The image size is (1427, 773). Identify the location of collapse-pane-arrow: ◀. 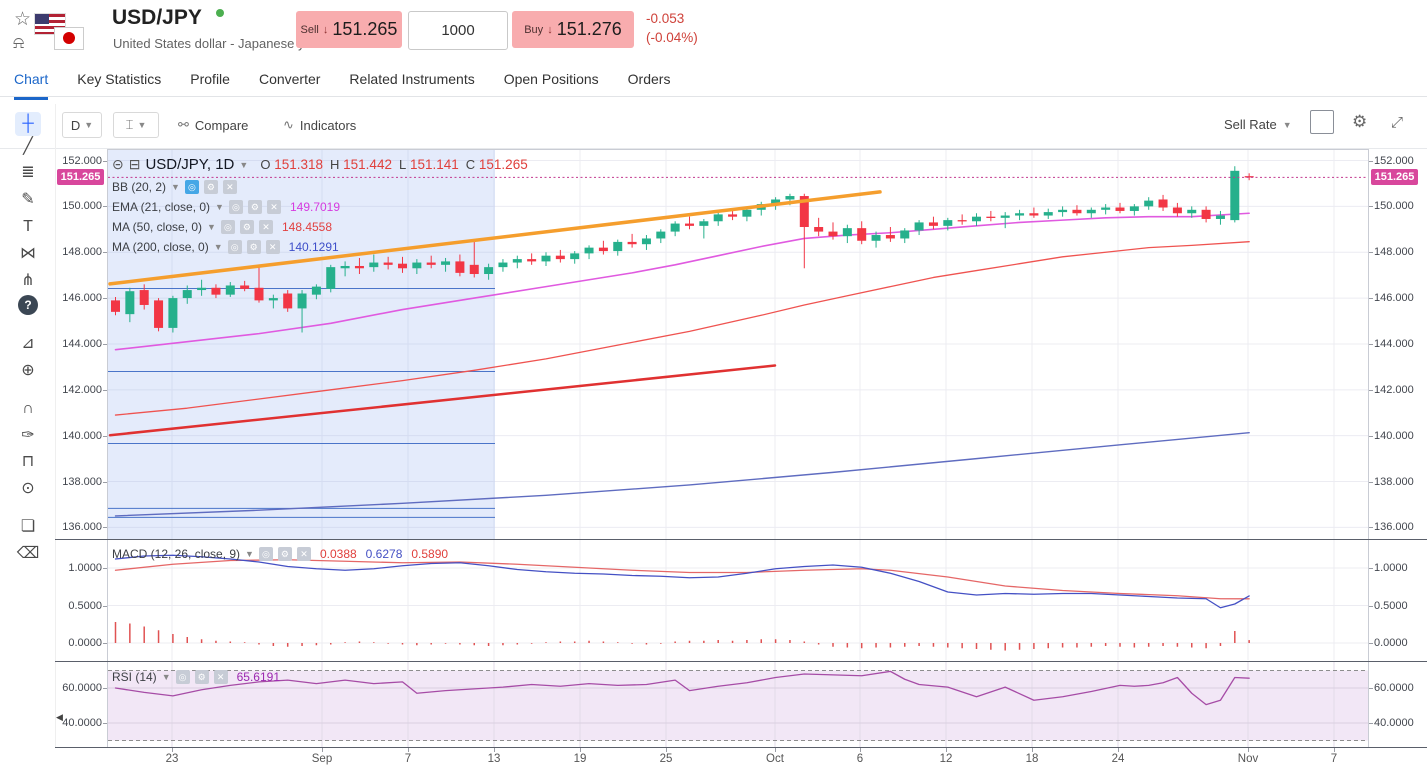
(59, 717).